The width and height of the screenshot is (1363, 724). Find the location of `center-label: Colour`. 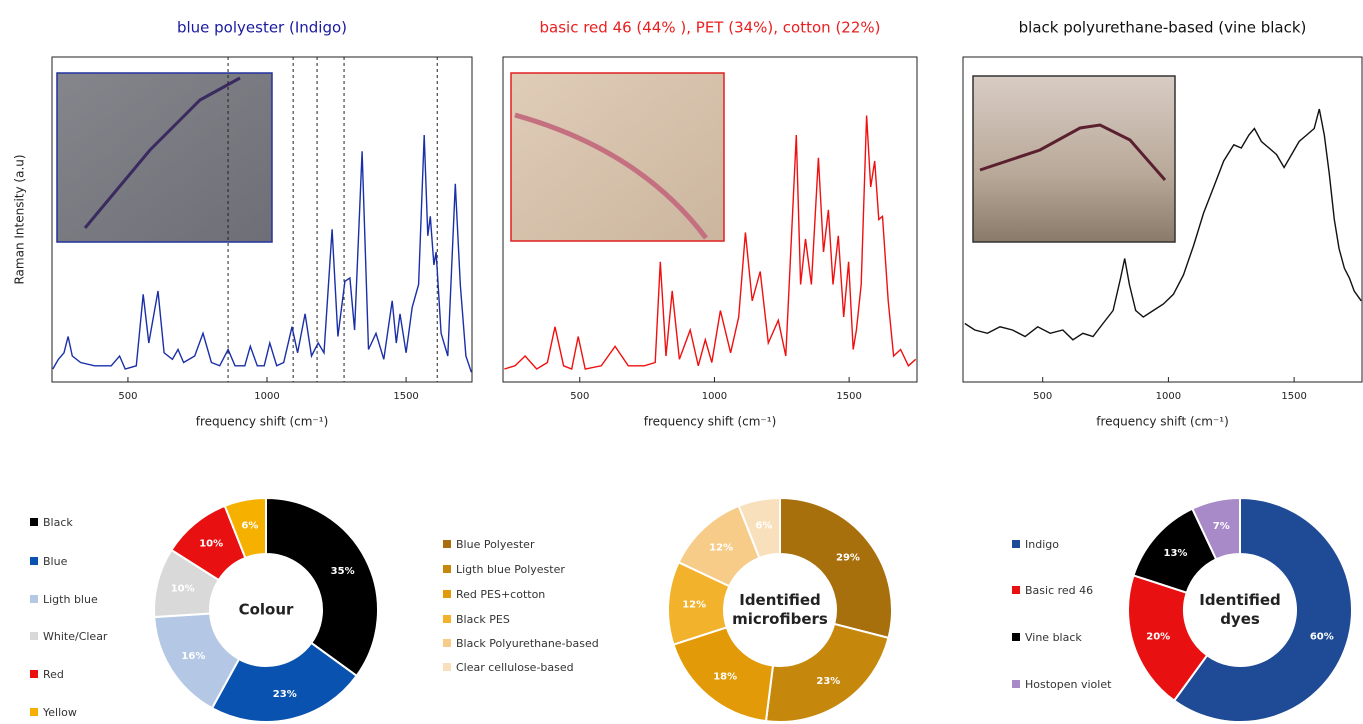

center-label: Colour is located at coordinates (266, 610).